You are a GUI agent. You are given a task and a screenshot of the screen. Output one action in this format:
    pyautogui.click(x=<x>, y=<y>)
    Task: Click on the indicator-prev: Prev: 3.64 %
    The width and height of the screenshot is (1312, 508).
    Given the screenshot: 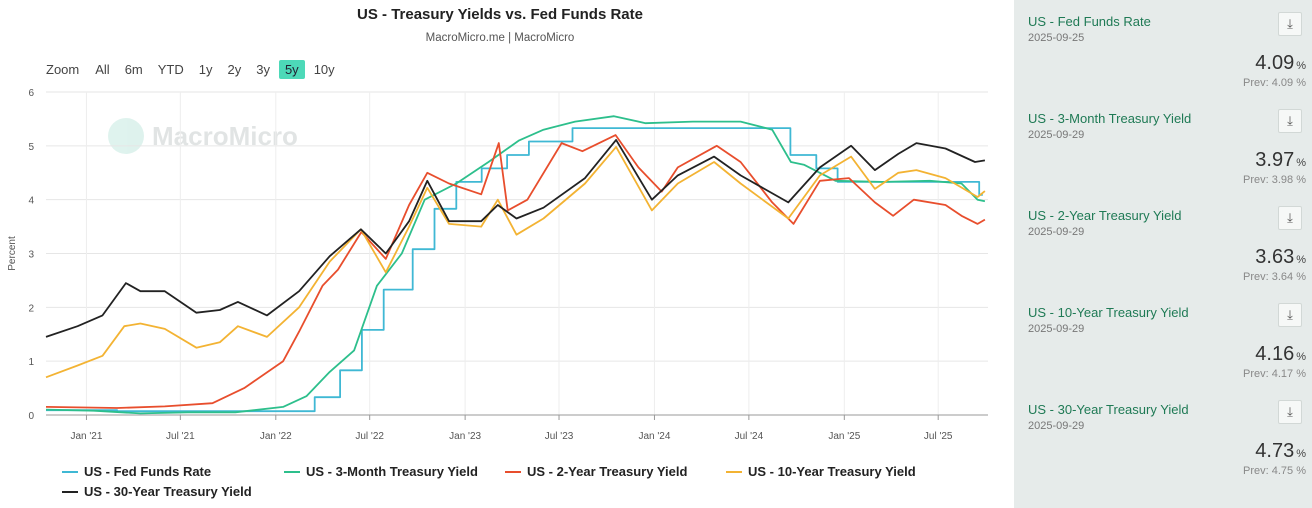 What is the action you would take?
    pyautogui.click(x=1274, y=277)
    